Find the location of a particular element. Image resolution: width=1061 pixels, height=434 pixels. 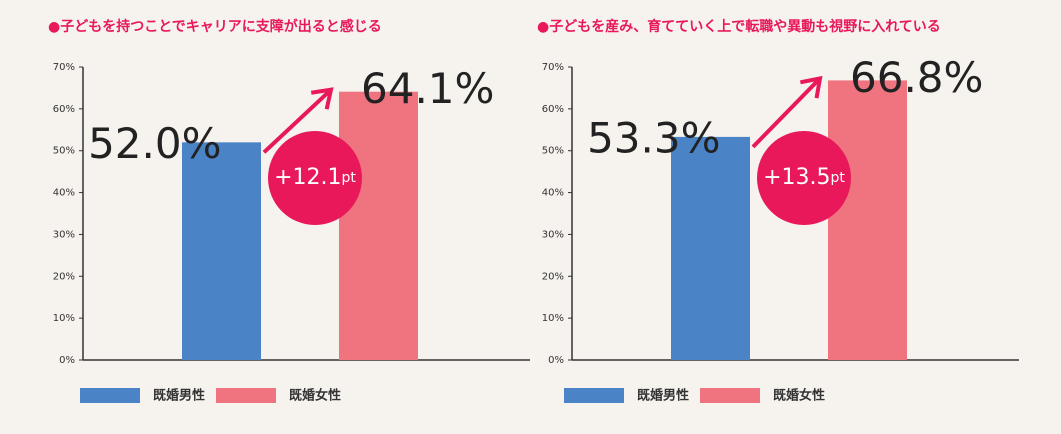

annotation-value: +13.5 is located at coordinates (796, 177).